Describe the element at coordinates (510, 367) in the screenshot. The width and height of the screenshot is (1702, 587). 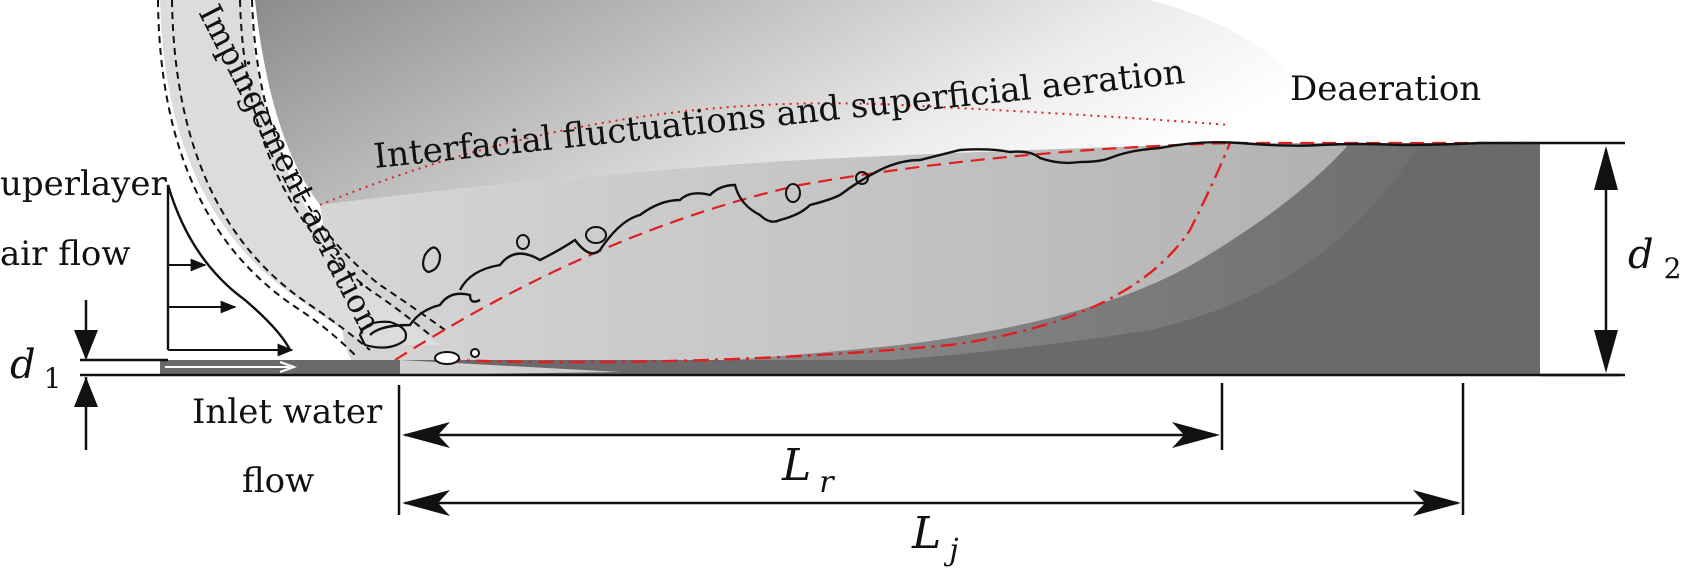
I see `inlet-water-thin-band` at that location.